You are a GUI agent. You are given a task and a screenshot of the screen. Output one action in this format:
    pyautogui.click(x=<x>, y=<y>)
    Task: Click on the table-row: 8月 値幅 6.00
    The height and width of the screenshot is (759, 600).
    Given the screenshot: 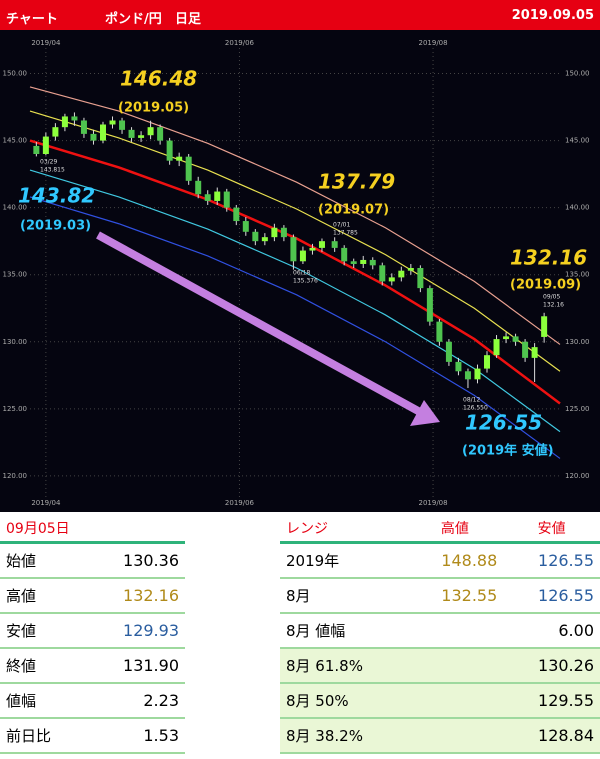 What is the action you would take?
    pyautogui.click(x=440, y=631)
    